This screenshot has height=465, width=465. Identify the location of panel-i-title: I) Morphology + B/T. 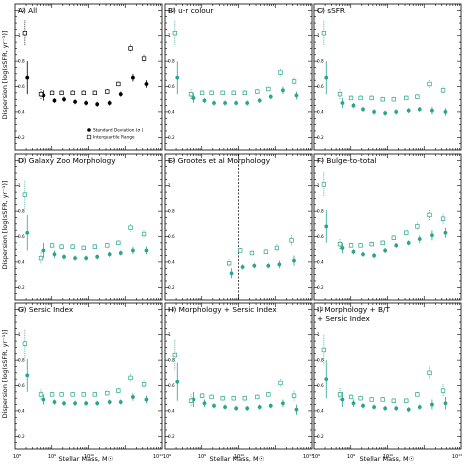
(353, 309).